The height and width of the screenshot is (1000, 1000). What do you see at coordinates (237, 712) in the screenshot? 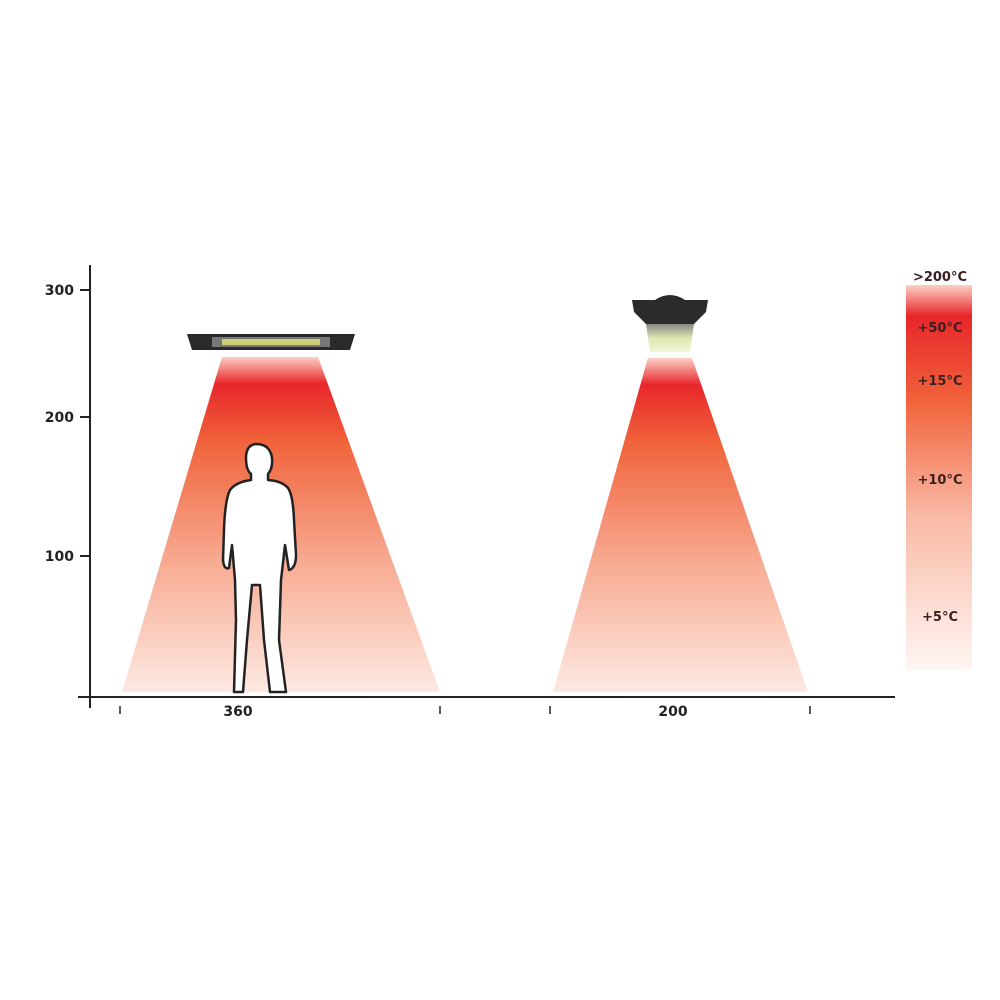
I see `width-label-linear: 360` at bounding box center [237, 712].